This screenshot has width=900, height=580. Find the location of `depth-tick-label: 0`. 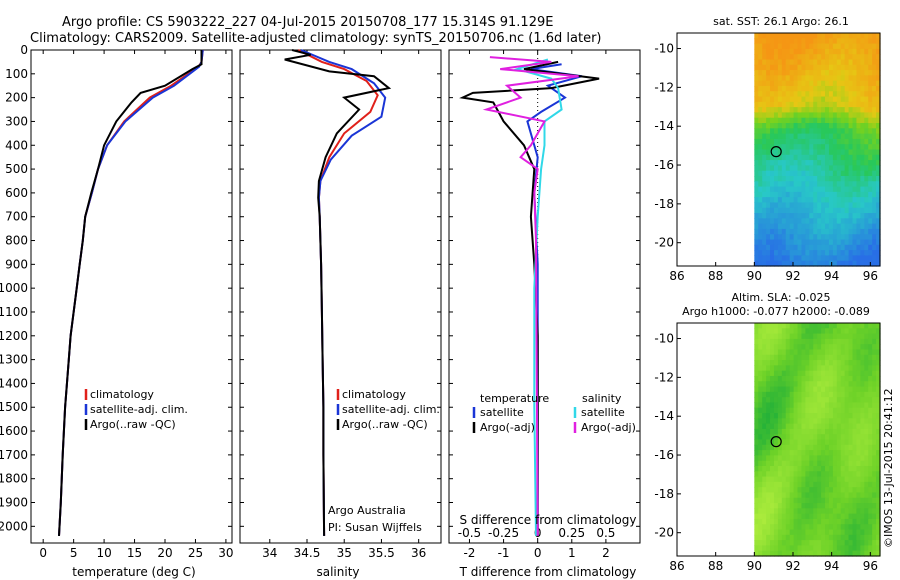

depth-tick-label: 0 is located at coordinates (24, 50).